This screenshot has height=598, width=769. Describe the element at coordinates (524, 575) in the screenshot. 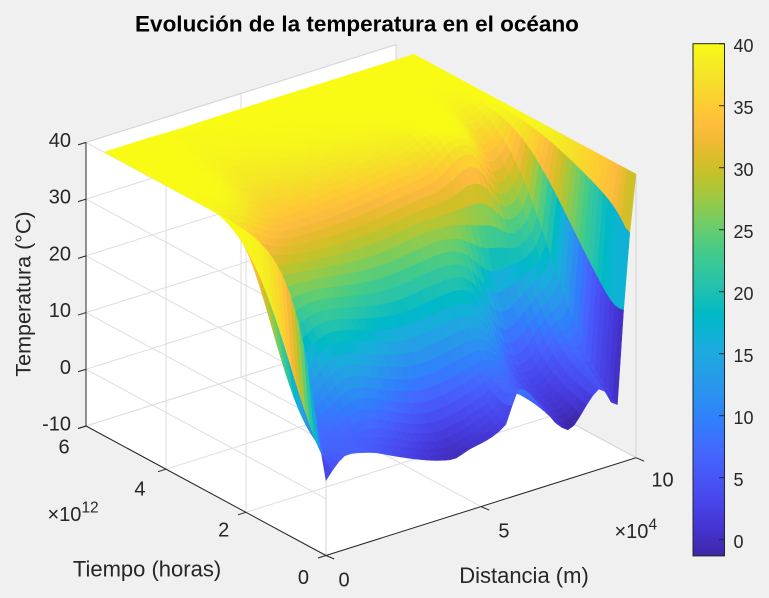

I see `svg-text: Distancia (m)` at that location.